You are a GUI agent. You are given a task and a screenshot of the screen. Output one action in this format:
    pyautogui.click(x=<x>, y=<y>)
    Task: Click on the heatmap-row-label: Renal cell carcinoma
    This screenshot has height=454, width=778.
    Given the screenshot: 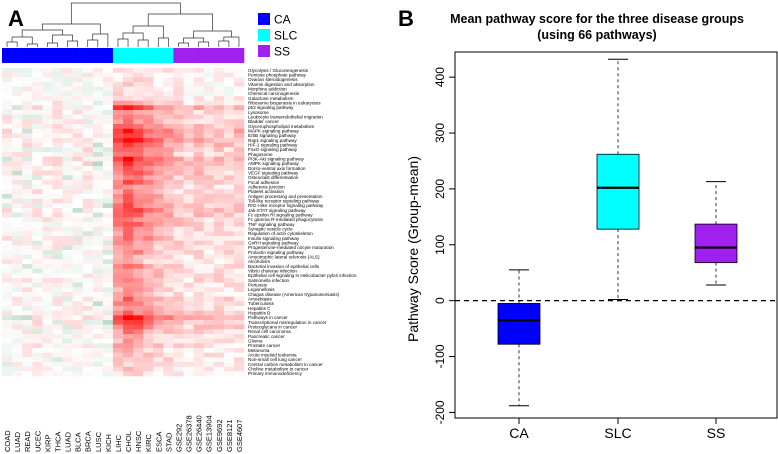 What is the action you would take?
    pyautogui.click(x=269, y=331)
    